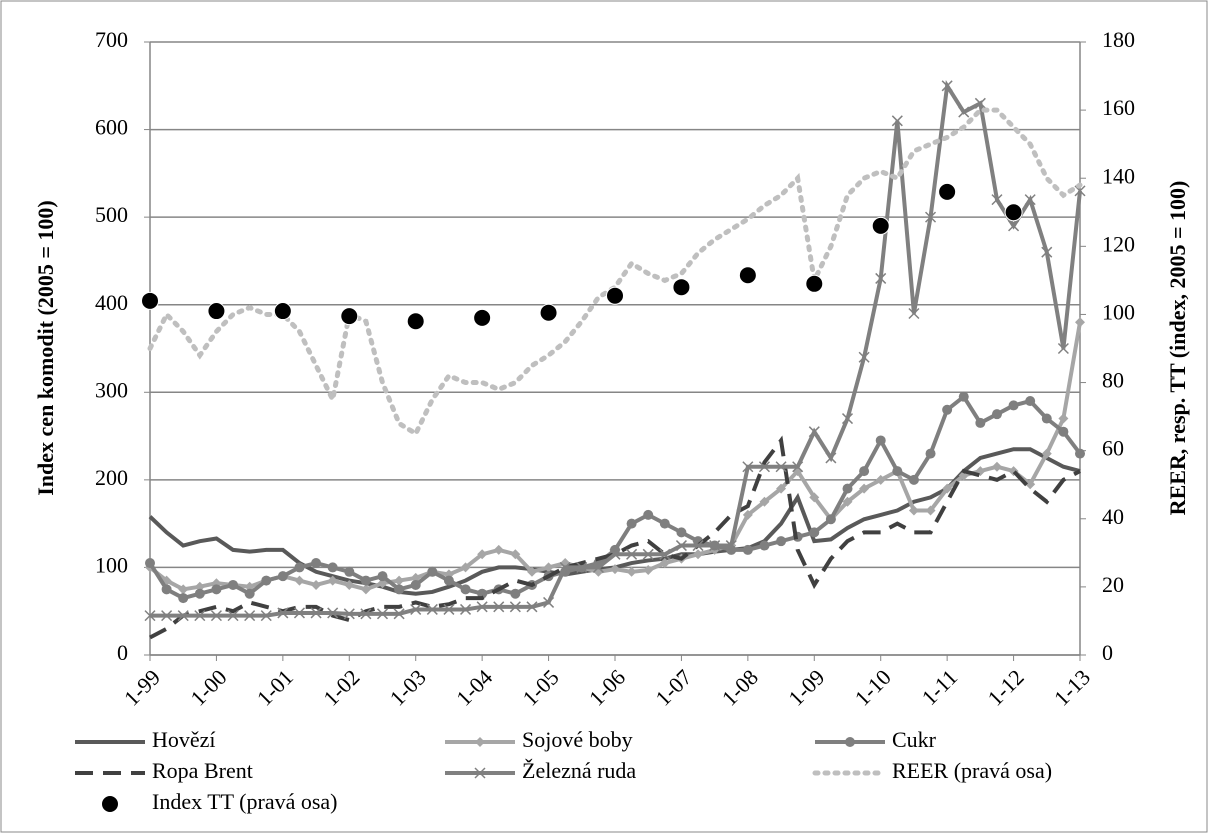 This screenshot has width=1209, height=834. I want to click on legend-label: Index TT (pravá osa), so click(245, 801).